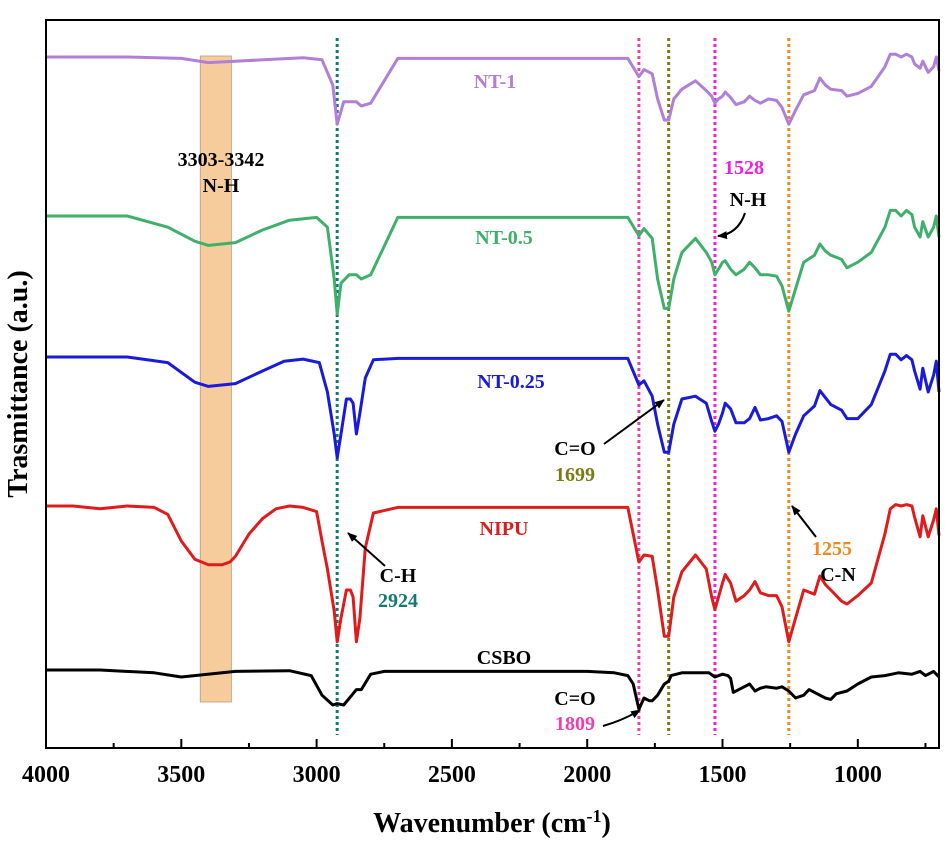 The image size is (945, 844). I want to click on cn-arrow, so click(804, 521).